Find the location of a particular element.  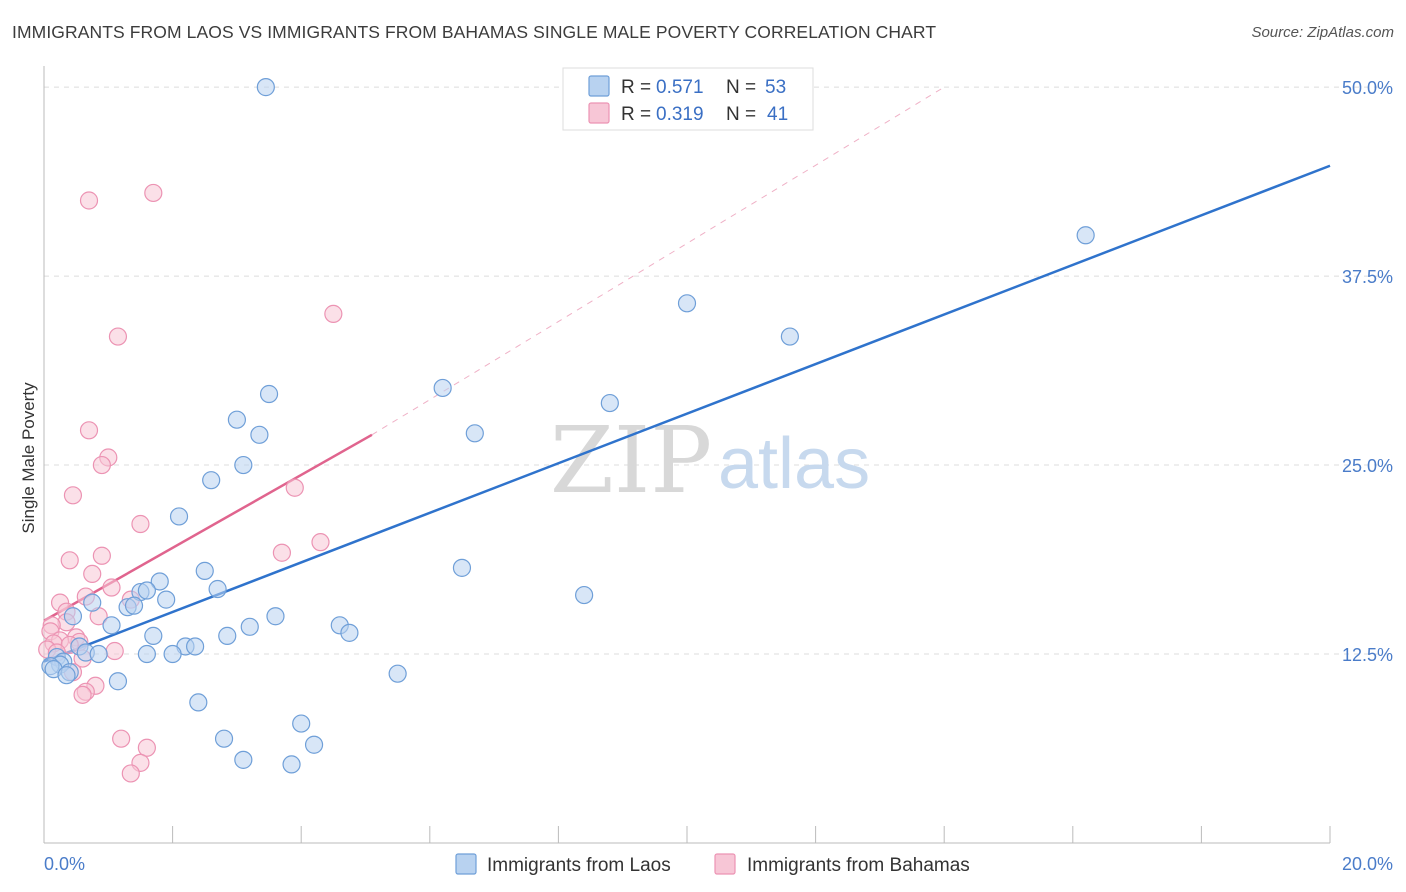

y-tick-label-1: 25.0% is located at coordinates (1367, 466).